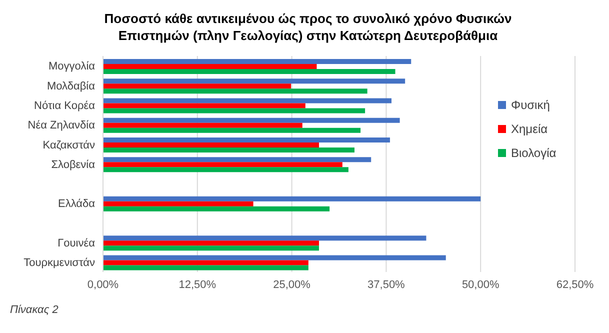 The width and height of the screenshot is (609, 333). What do you see at coordinates (387, 284) in the screenshot?
I see `x-tick-label: 37,50%` at bounding box center [387, 284].